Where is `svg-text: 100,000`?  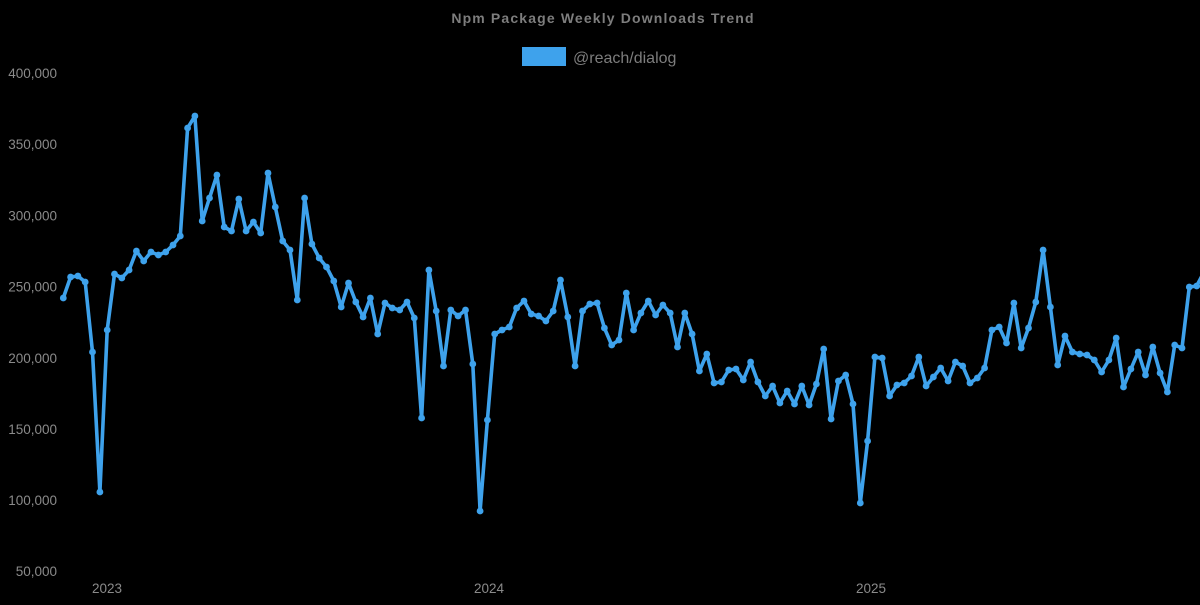
svg-text: 100,000 is located at coordinates (32, 500).